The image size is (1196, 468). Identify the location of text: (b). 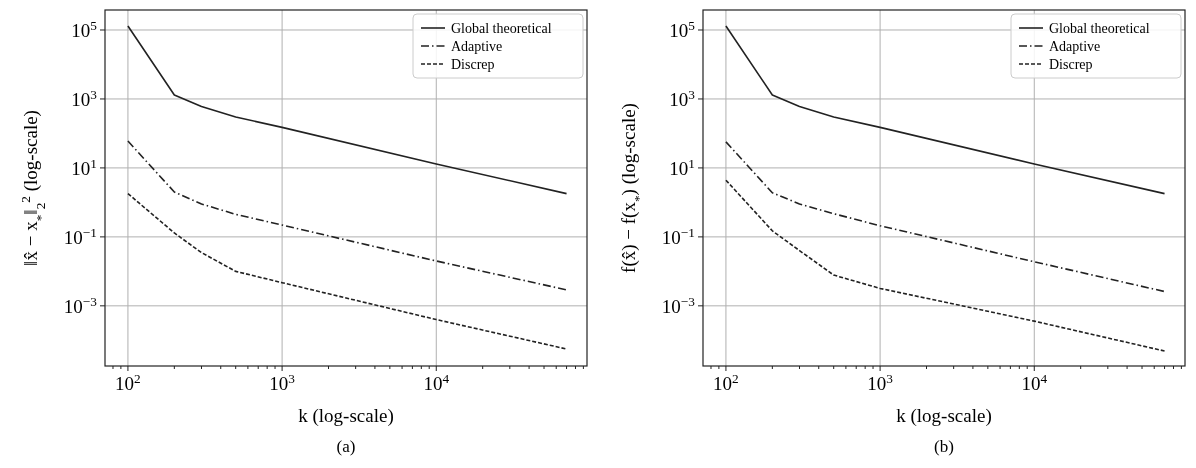
(944, 446).